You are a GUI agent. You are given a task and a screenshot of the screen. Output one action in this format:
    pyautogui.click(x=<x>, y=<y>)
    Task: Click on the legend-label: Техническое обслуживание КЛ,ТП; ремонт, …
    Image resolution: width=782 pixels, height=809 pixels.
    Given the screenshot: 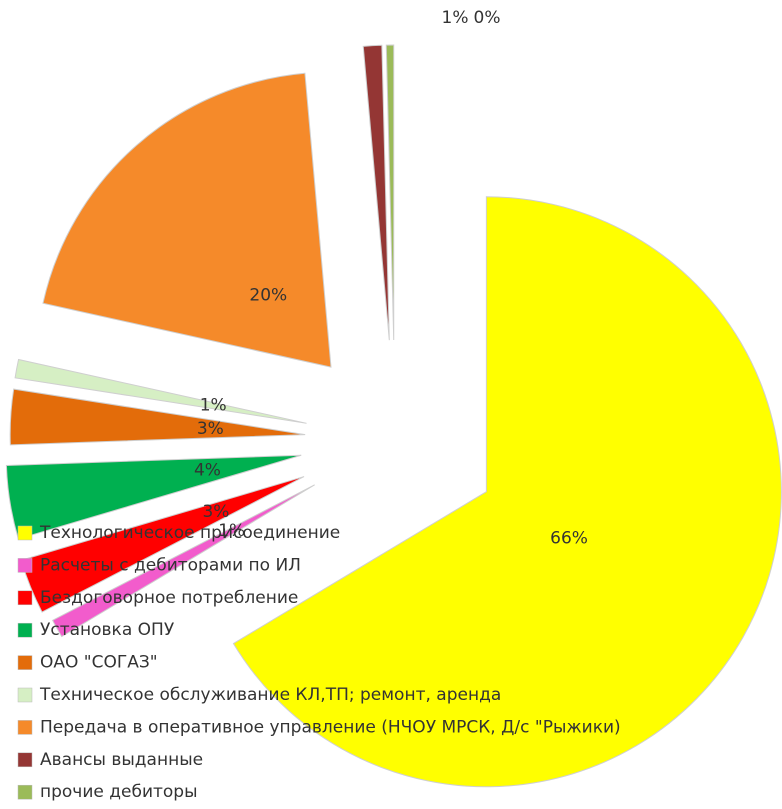 What is the action you would take?
    pyautogui.click(x=270, y=695)
    